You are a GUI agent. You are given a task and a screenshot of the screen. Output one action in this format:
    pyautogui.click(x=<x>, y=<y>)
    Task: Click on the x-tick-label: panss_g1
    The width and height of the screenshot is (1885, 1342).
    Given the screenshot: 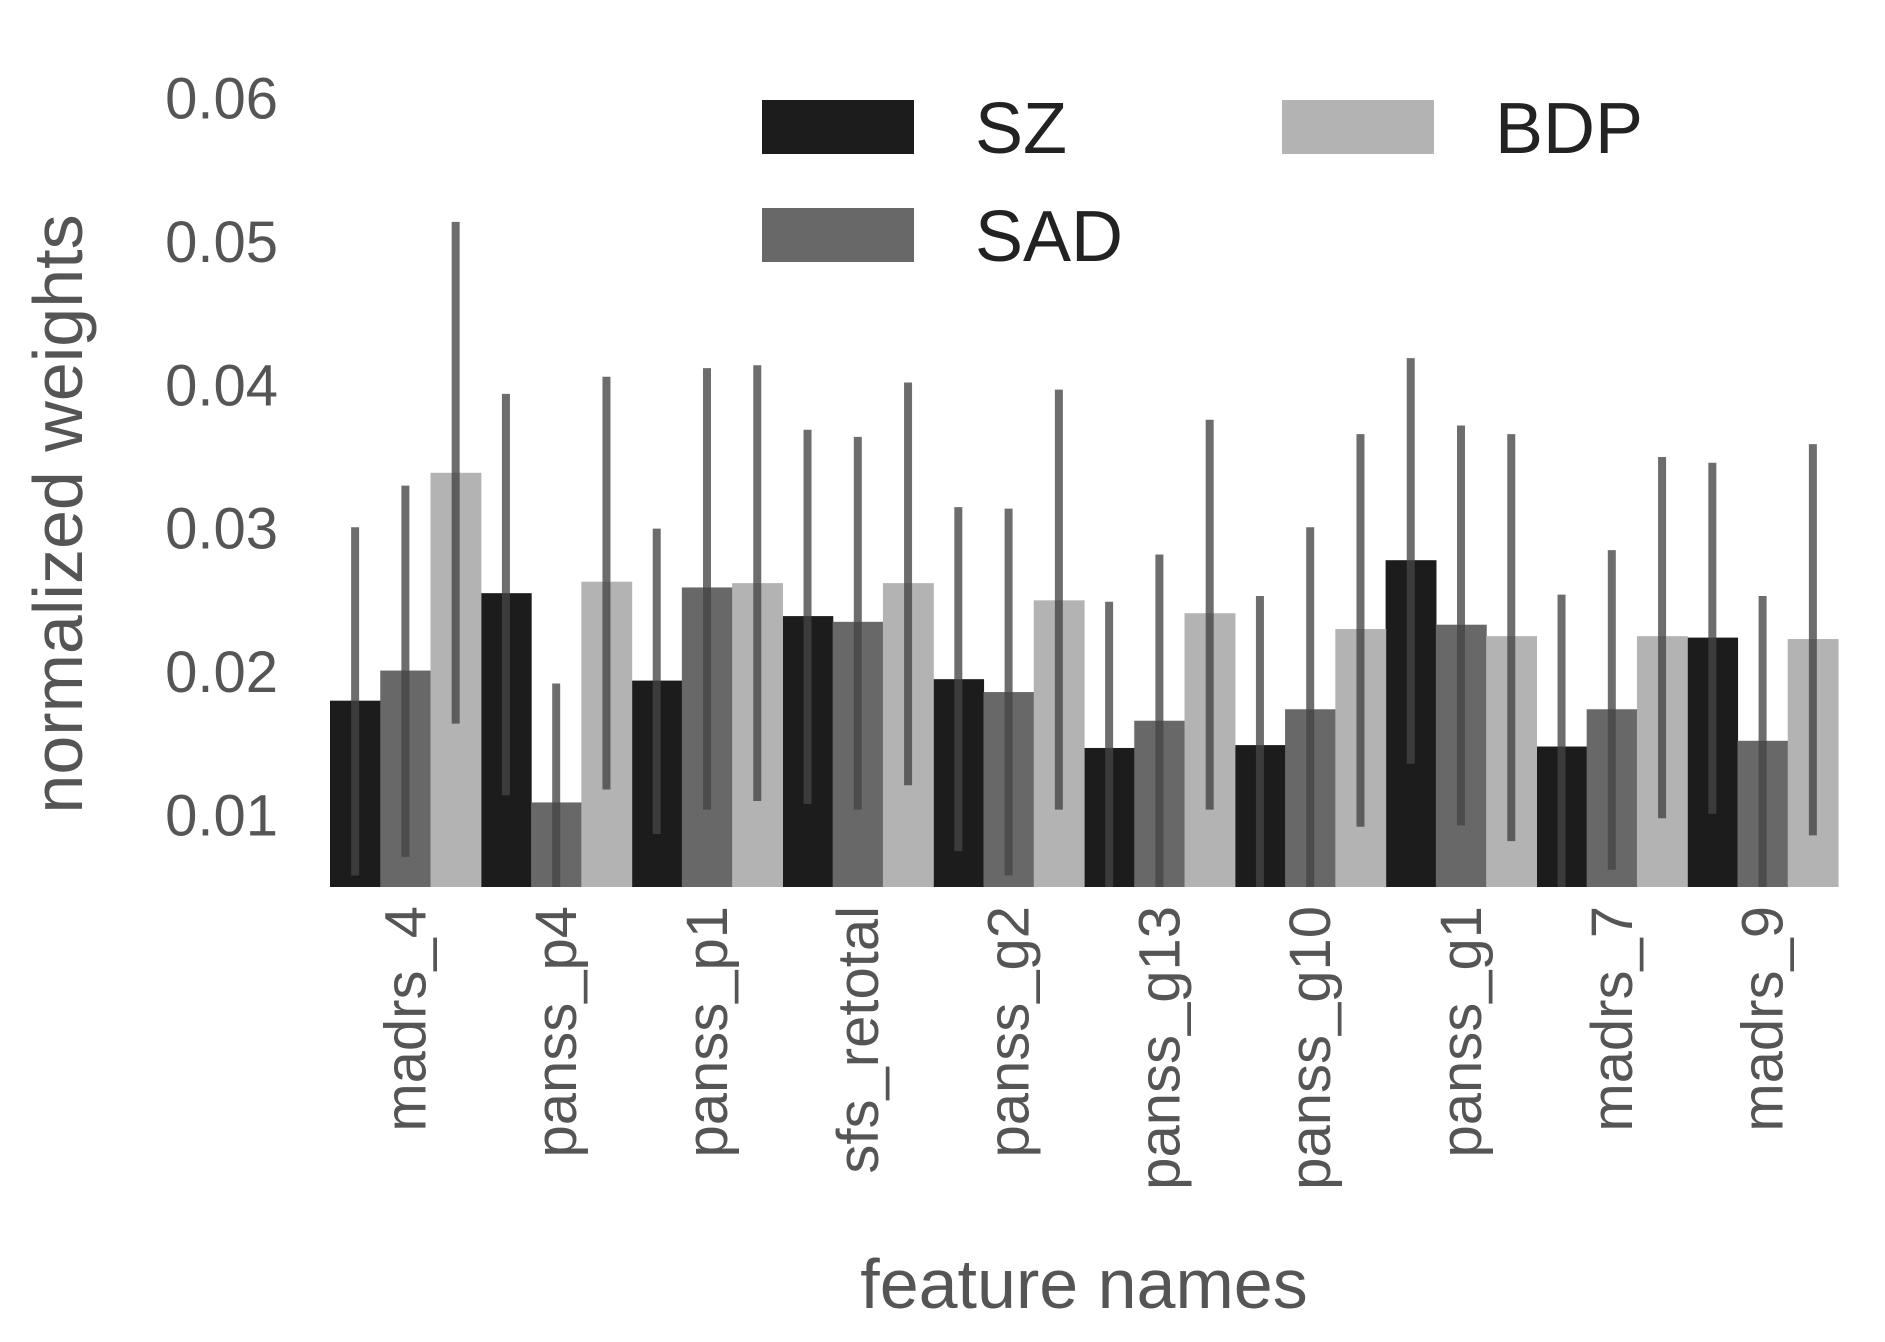 What is the action you would take?
    pyautogui.click(x=1461, y=1032)
    